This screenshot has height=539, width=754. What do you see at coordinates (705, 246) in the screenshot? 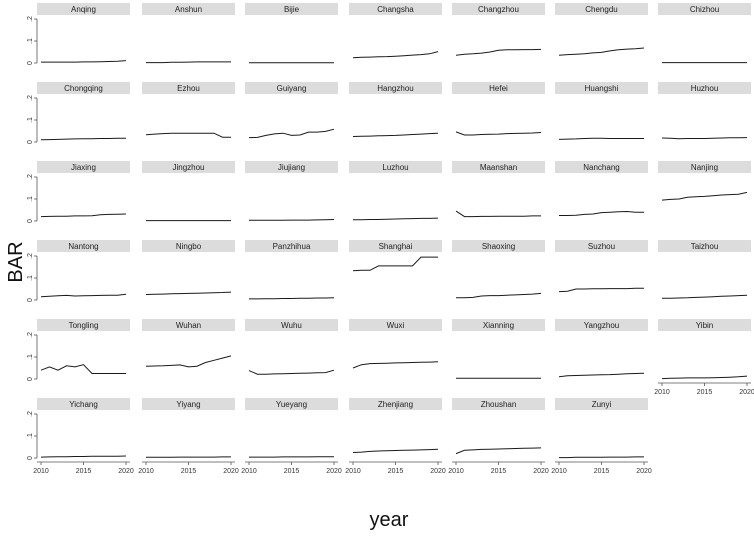
I see `panel-title: Taizhou` at bounding box center [705, 246].